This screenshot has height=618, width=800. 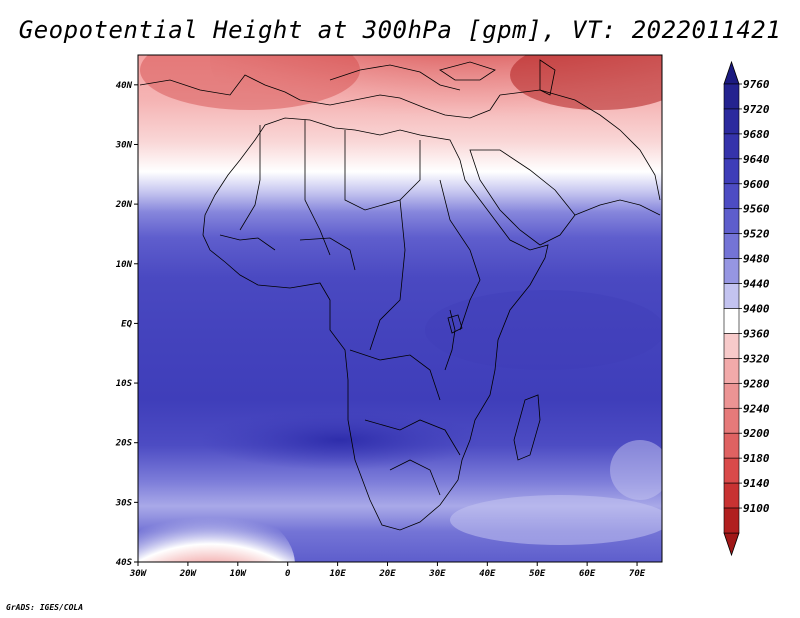 I want to click on colorbar-label: 9440, so click(x=756, y=284).